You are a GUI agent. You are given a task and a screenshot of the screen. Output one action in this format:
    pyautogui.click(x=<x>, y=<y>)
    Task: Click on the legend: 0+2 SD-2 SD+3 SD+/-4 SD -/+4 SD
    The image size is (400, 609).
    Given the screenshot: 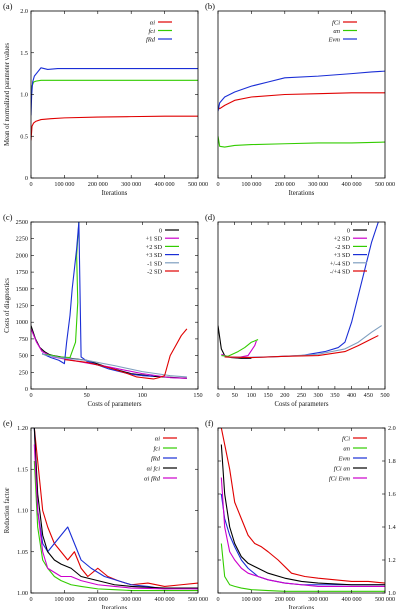 What is the action you would take?
    pyautogui.click(x=348, y=252)
    